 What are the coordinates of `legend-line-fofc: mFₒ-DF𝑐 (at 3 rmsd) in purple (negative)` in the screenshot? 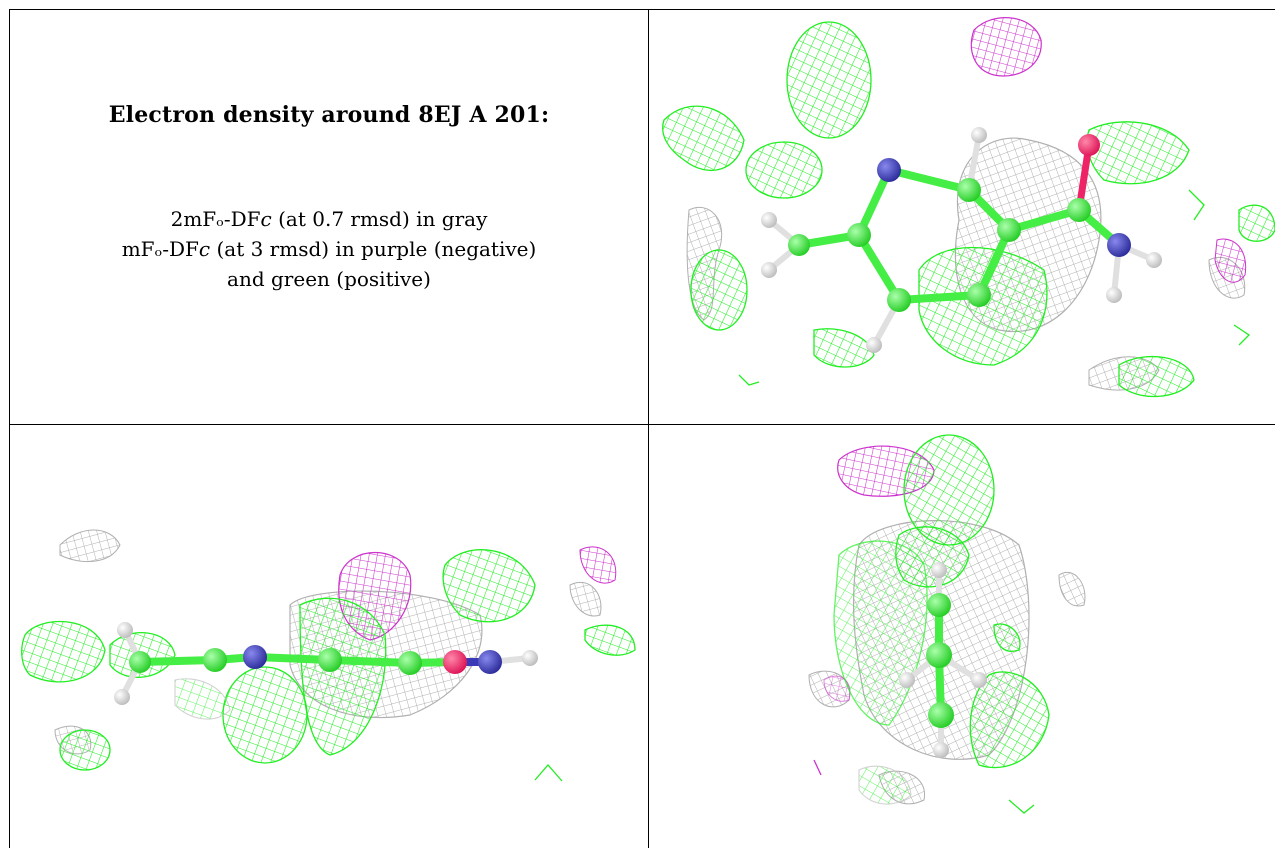 It's located at (329, 249).